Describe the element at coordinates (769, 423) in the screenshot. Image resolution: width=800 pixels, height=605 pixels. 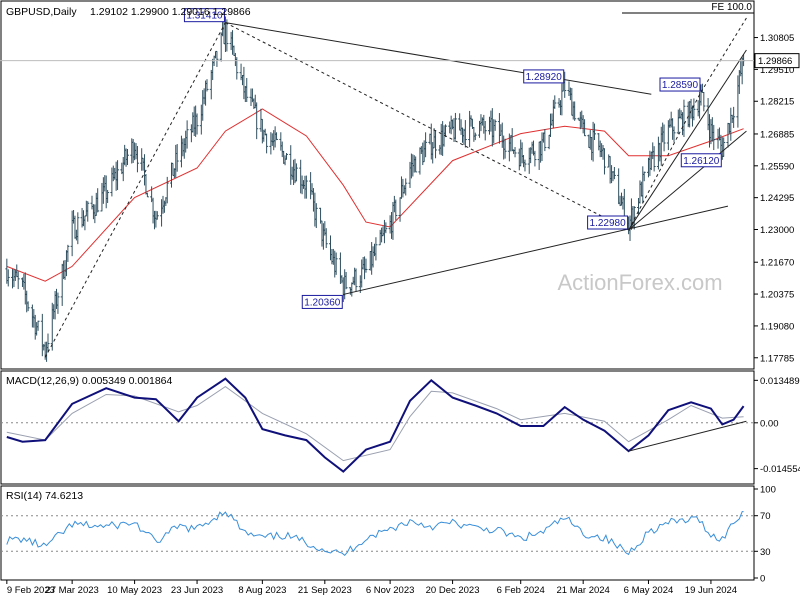
I see `macd-tick-label: 0.00` at that location.